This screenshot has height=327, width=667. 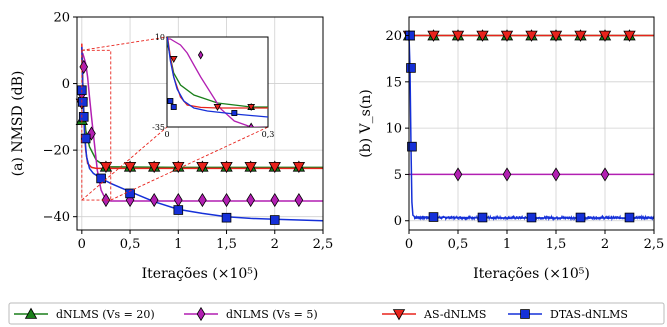 What do you see at coordinates (393, 129) in the screenshot?
I see `y-tick-label: 10` at bounding box center [393, 129].